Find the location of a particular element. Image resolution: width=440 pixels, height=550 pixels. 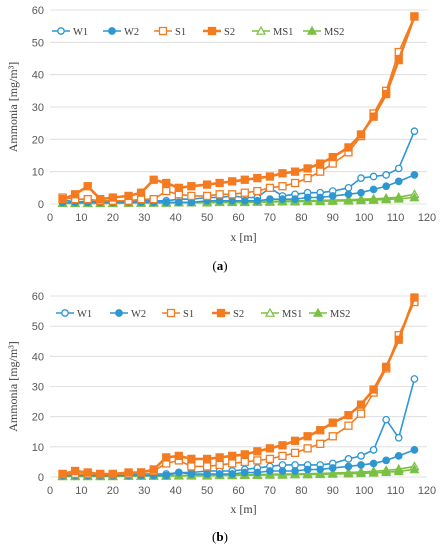

legend-label: S2 is located at coordinates (229, 32).